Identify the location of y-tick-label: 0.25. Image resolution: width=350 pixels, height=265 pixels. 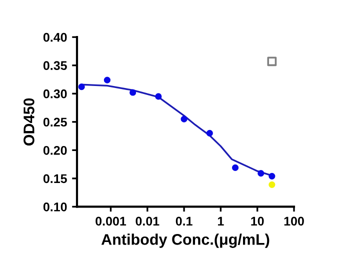
(55, 122).